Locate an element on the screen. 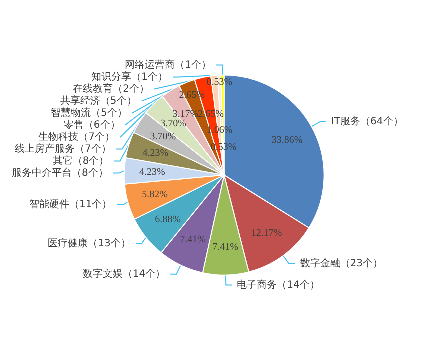 This screenshot has height=344, width=432. slice-label: 在线教育（2个） is located at coordinates (111, 88).